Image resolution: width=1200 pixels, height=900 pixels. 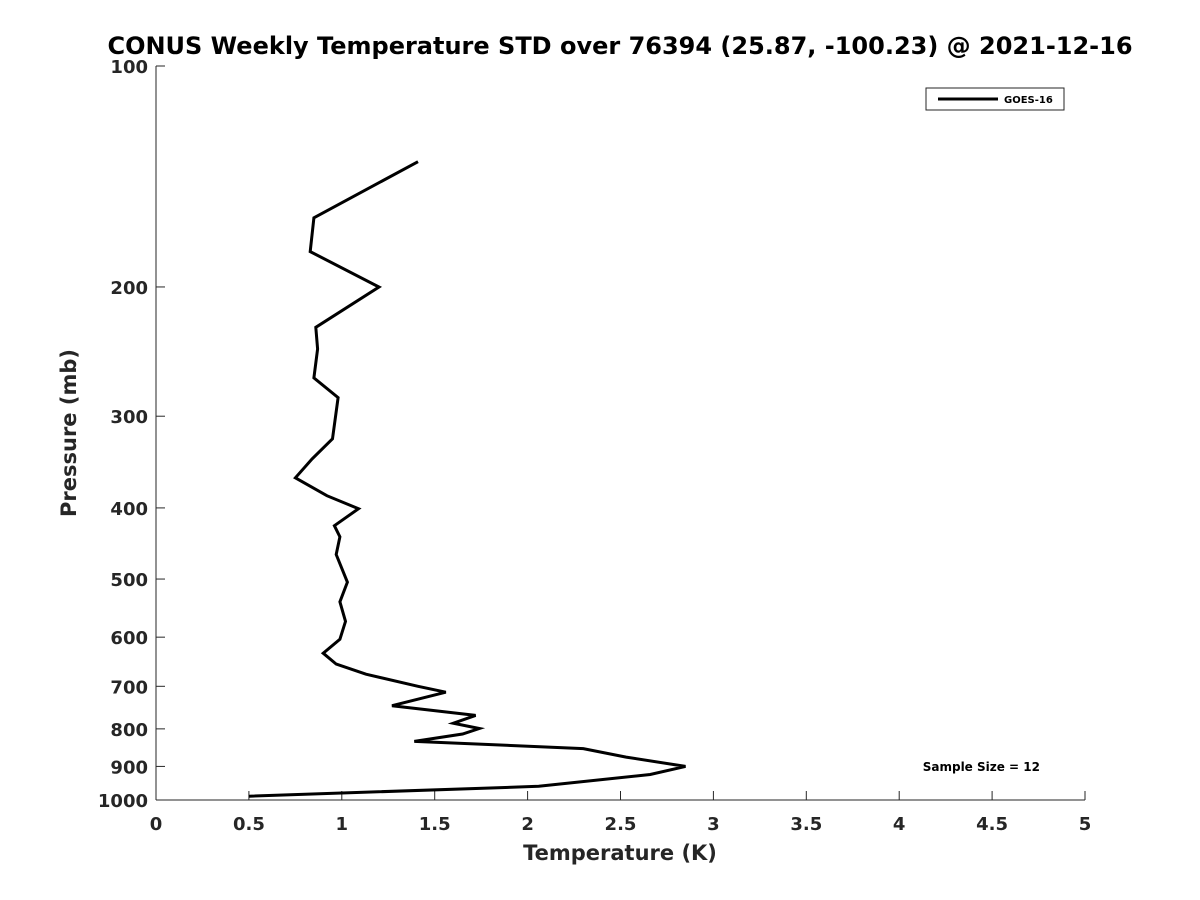 What do you see at coordinates (1028, 100) in the screenshot?
I see `legend-label-goes-16: GOES-16` at bounding box center [1028, 100].